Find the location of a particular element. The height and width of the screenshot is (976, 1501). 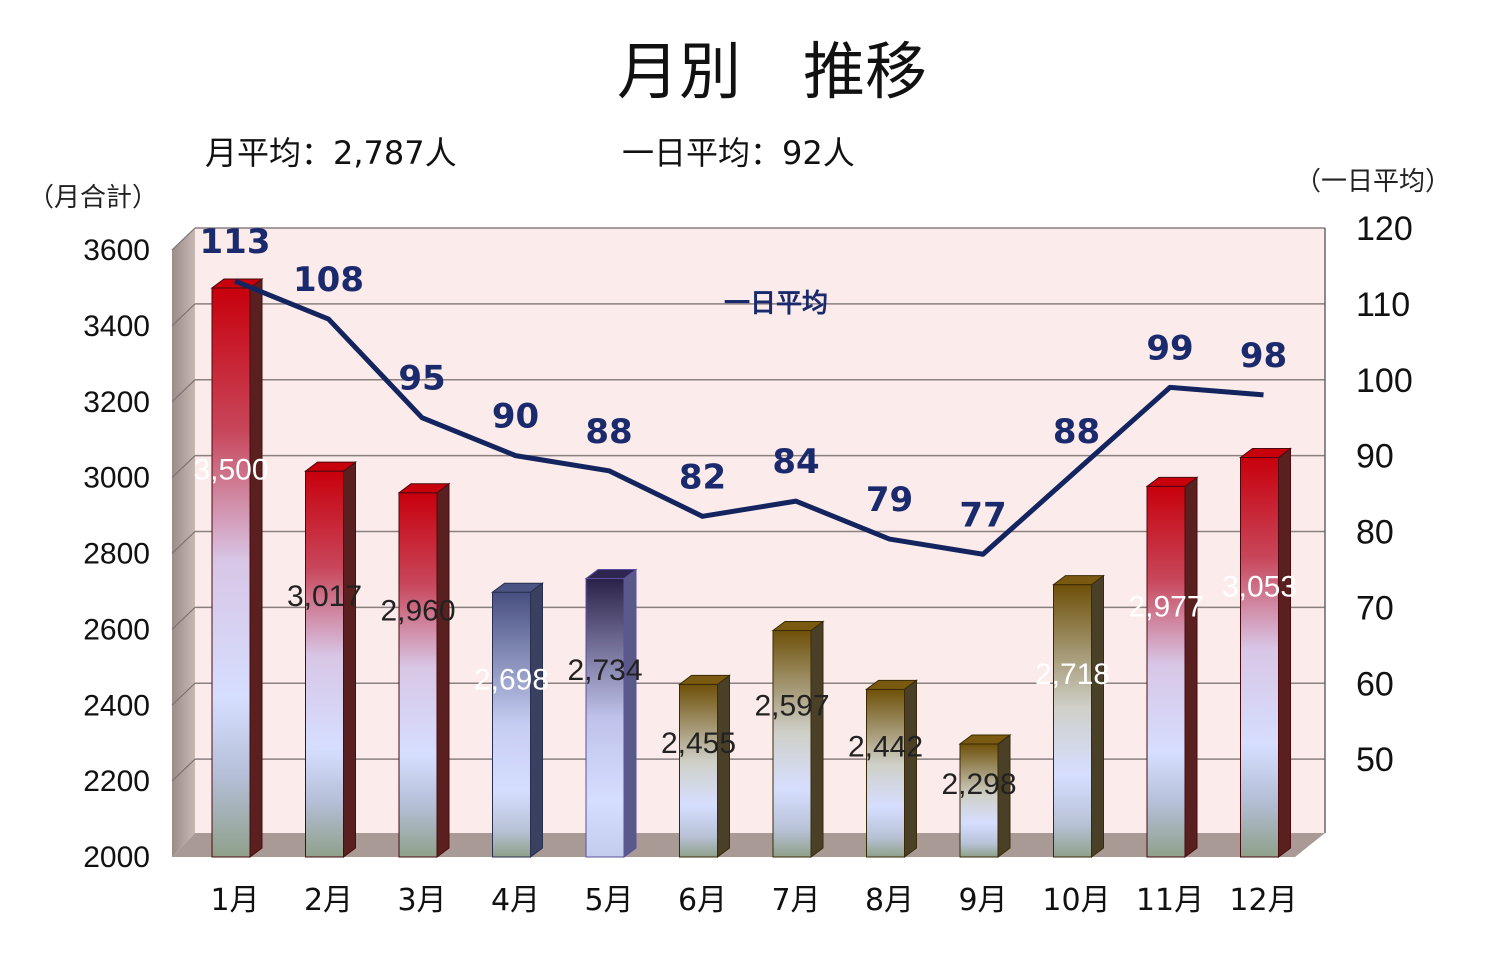

left-tick-label: 2800 is located at coordinates (116, 554).